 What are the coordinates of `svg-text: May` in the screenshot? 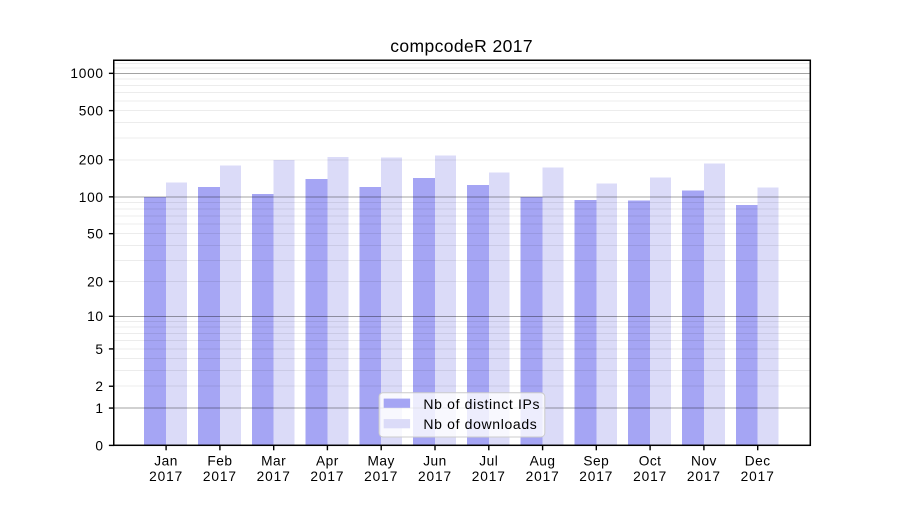 It's located at (381, 461).